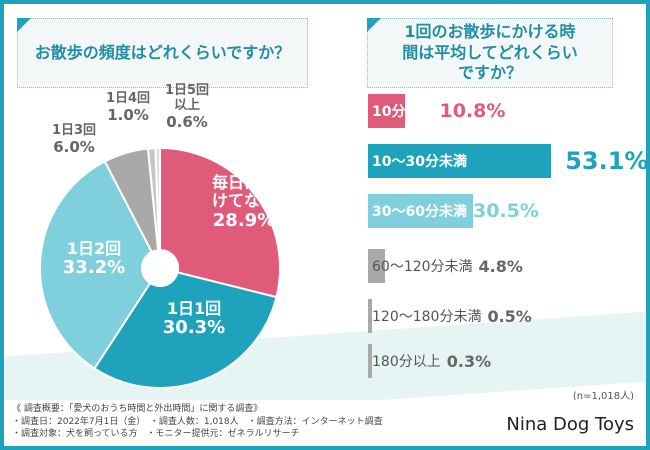  I want to click on bar-value: 53.1%, so click(605, 161).